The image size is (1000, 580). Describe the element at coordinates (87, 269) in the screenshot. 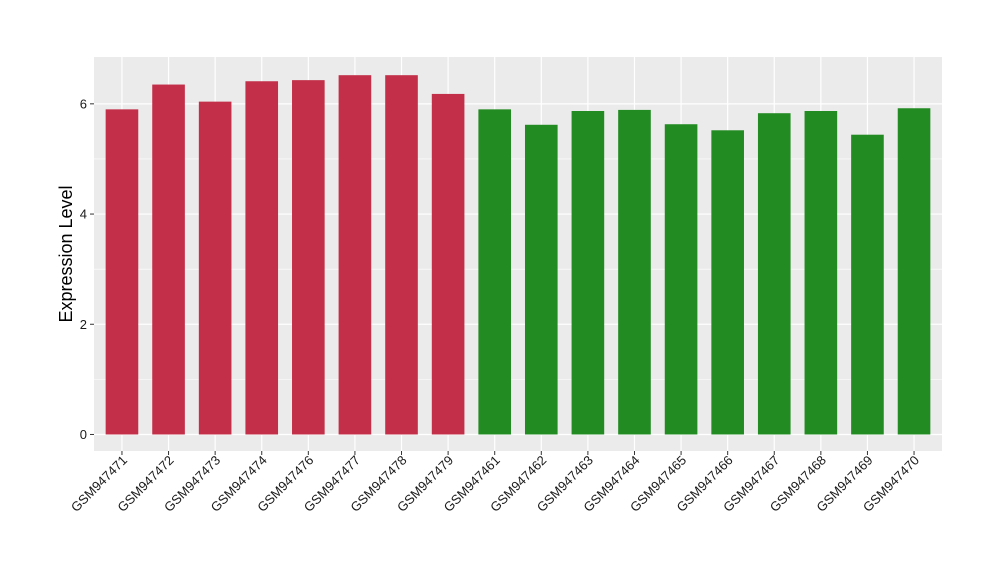

I see `y-axis: 0 2 4 6` at that location.